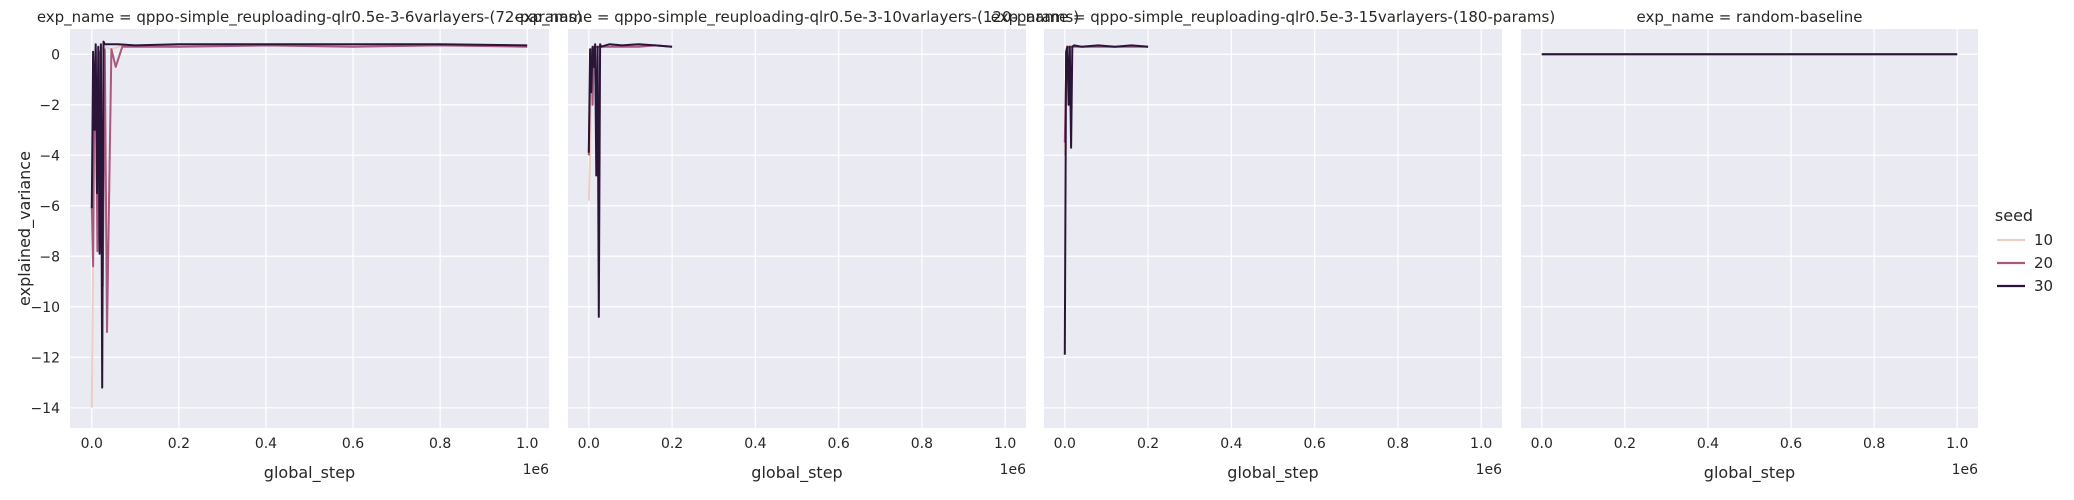  I want to click on y-tick-label: −6, so click(49, 207).